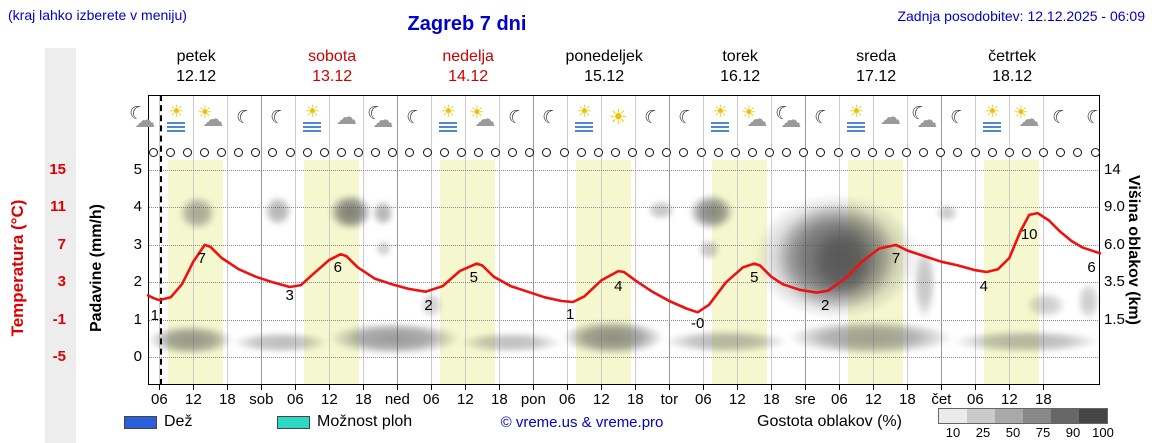 The height and width of the screenshot is (443, 1152). What do you see at coordinates (1114, 244) in the screenshot?
I see `cloud-axis-tick: 6.0` at bounding box center [1114, 244].